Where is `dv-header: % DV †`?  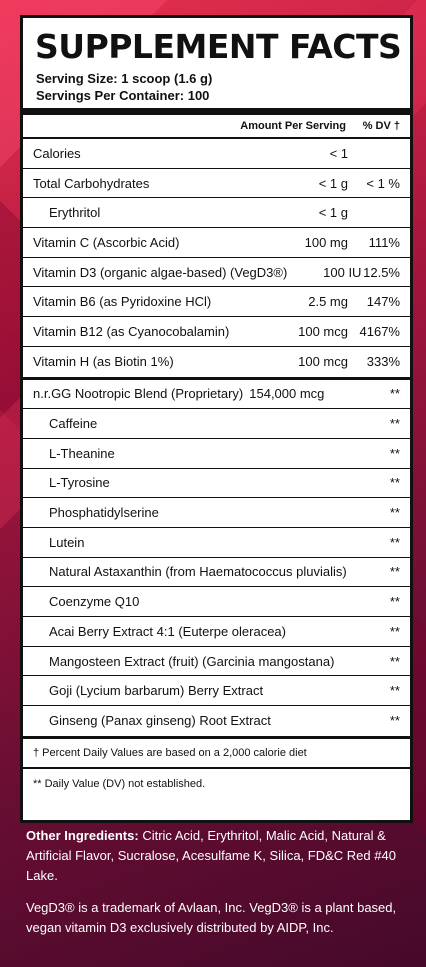 dv-header: % DV † is located at coordinates (381, 126).